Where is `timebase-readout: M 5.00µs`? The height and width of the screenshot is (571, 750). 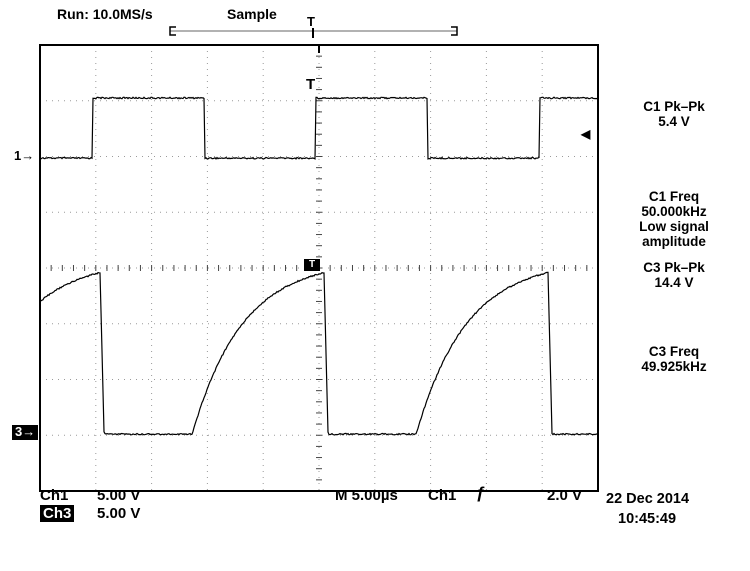
timebase-readout: M 5.00µs is located at coordinates (366, 495).